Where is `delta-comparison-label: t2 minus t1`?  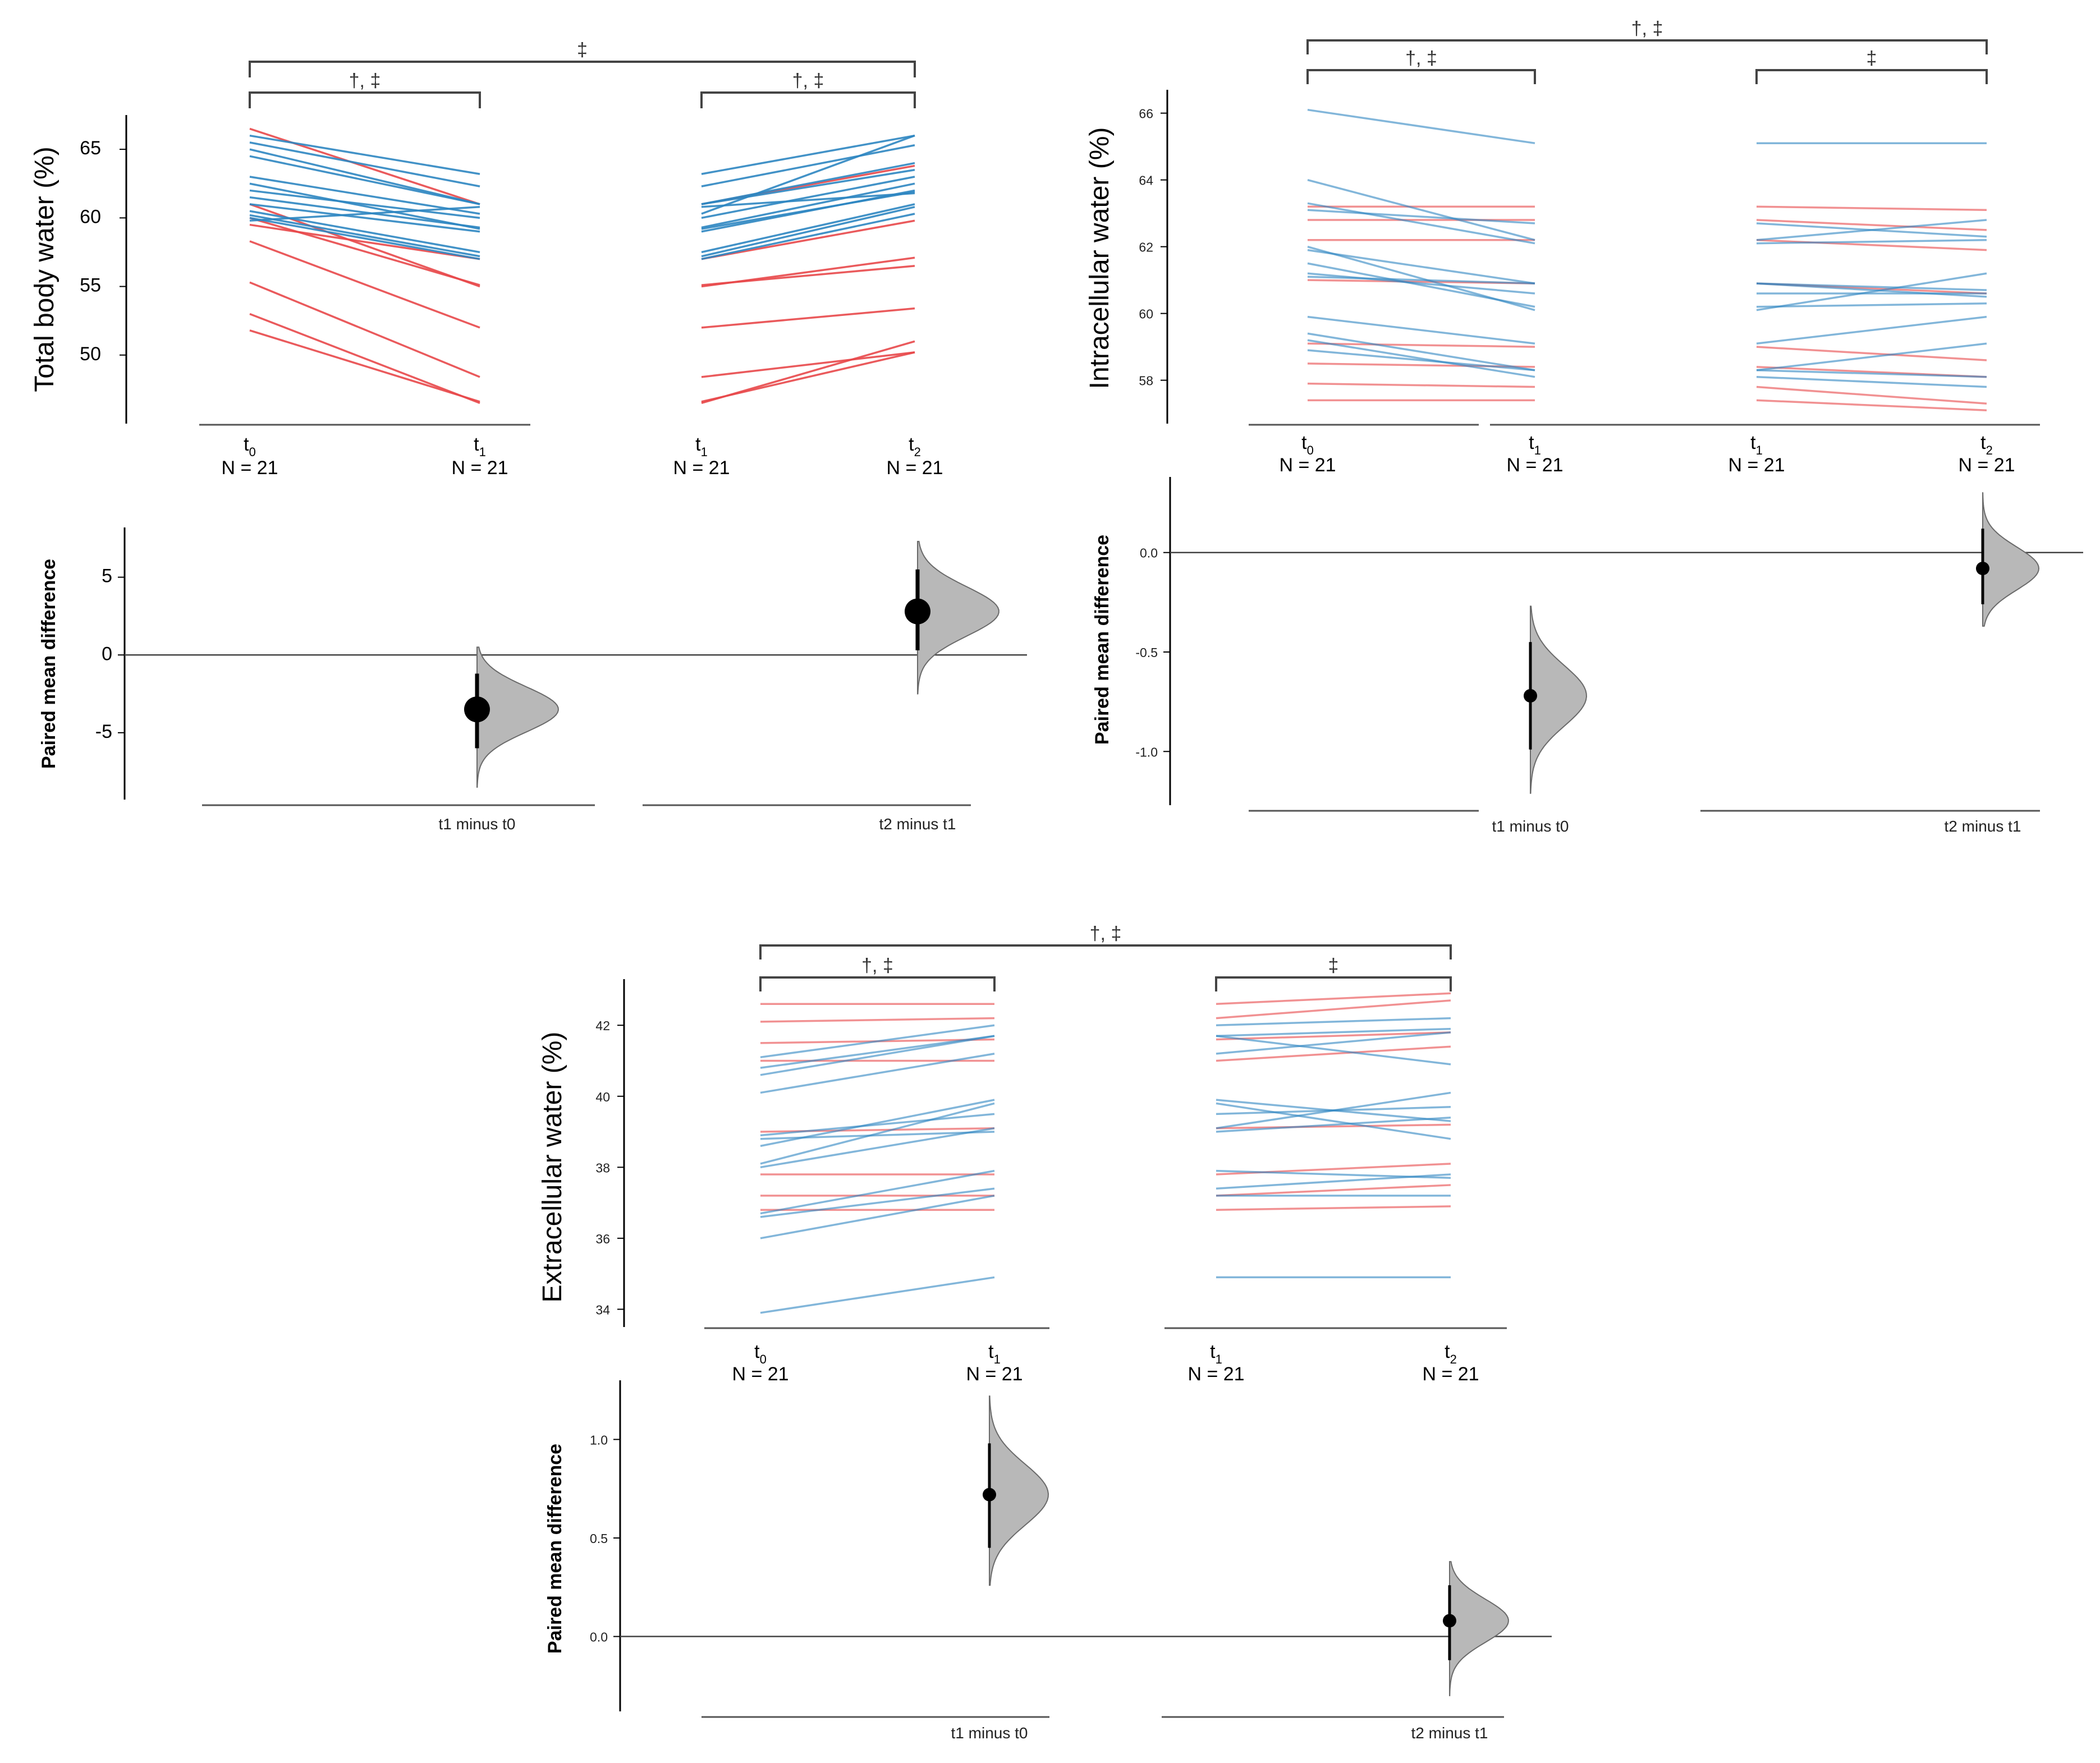
delta-comparison-label: t2 minus t1 is located at coordinates (1449, 1733).